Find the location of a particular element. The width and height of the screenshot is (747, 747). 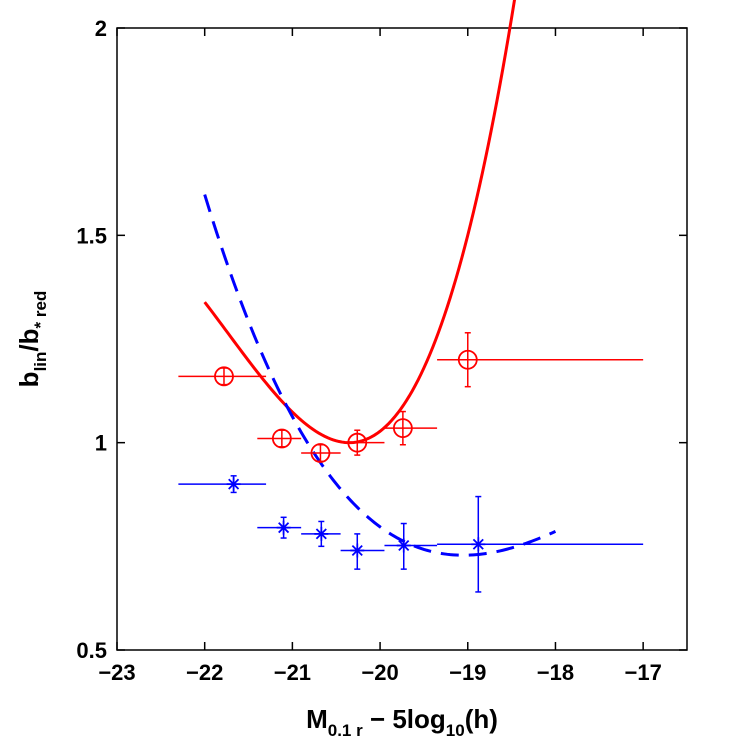

y-tick-label: 2 is located at coordinates (101, 28).